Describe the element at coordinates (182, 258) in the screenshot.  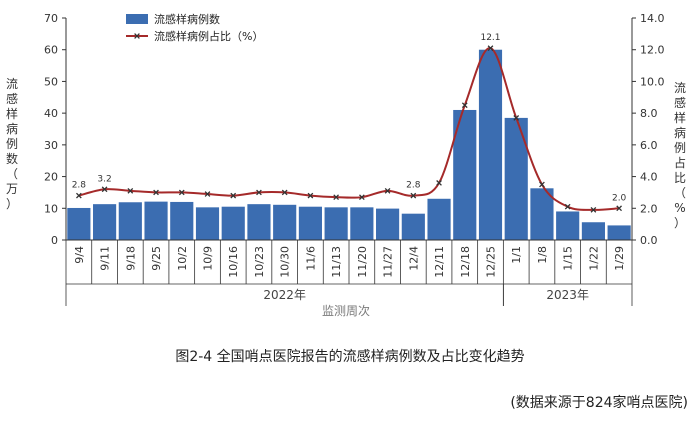
I see `x-tick-label: 10/2` at that location.